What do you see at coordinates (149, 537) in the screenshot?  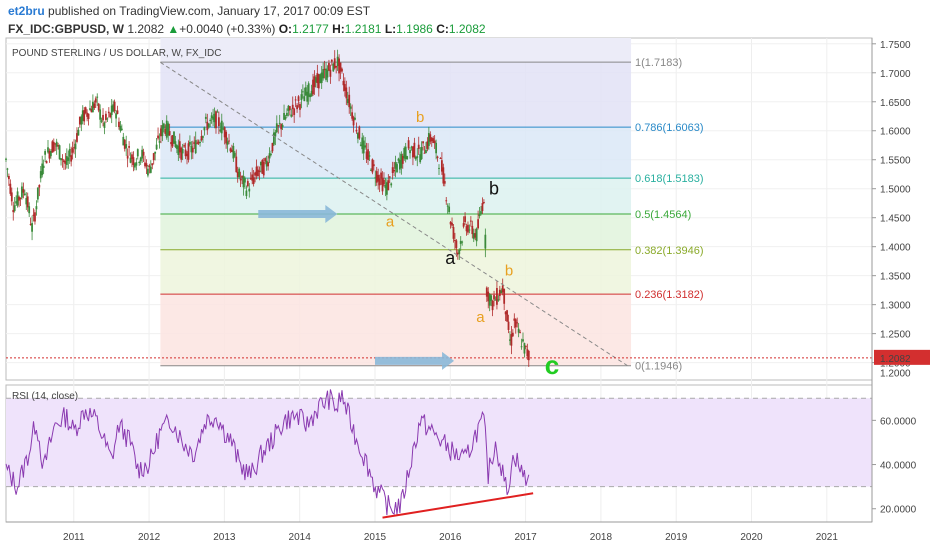 I see `x-tick-label: 2012` at bounding box center [149, 537].